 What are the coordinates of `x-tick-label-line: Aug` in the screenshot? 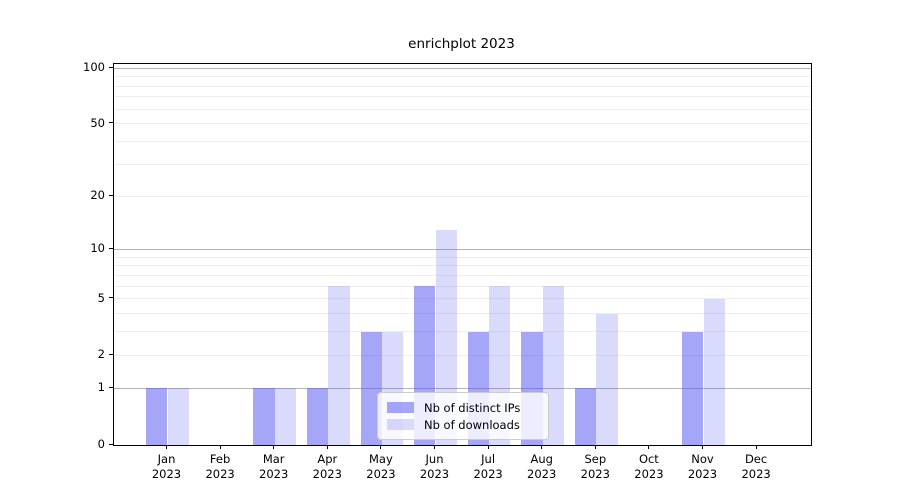 It's located at (541, 459).